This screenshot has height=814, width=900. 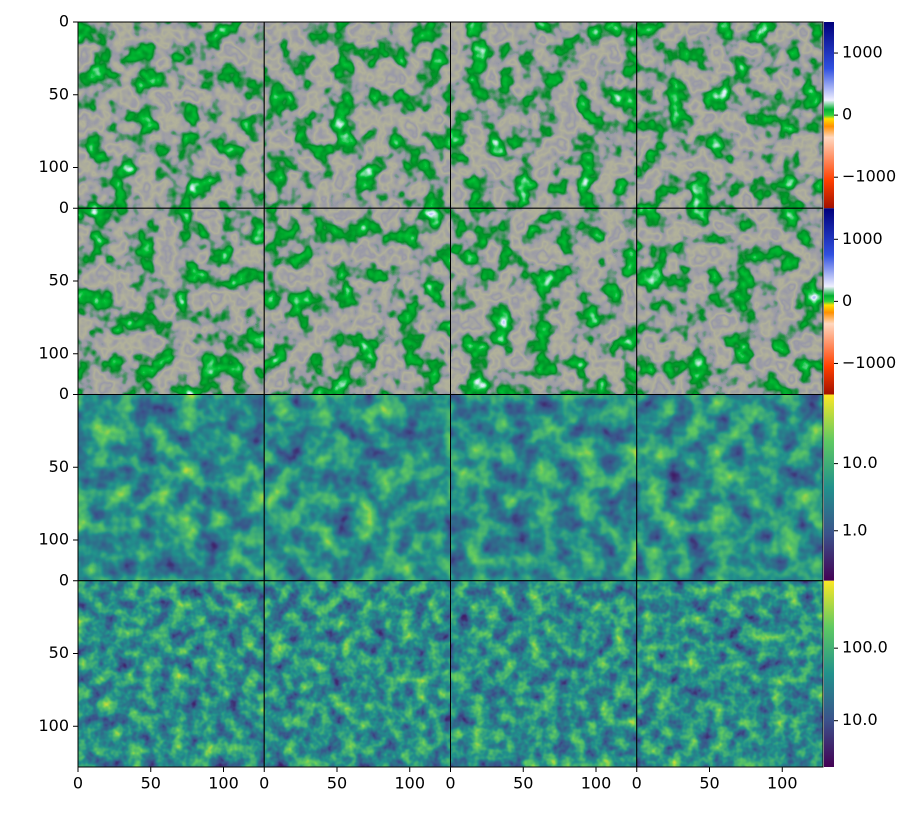 What do you see at coordinates (865, 647) in the screenshot?
I see `colorbar-tick-label: 100.0` at bounding box center [865, 647].